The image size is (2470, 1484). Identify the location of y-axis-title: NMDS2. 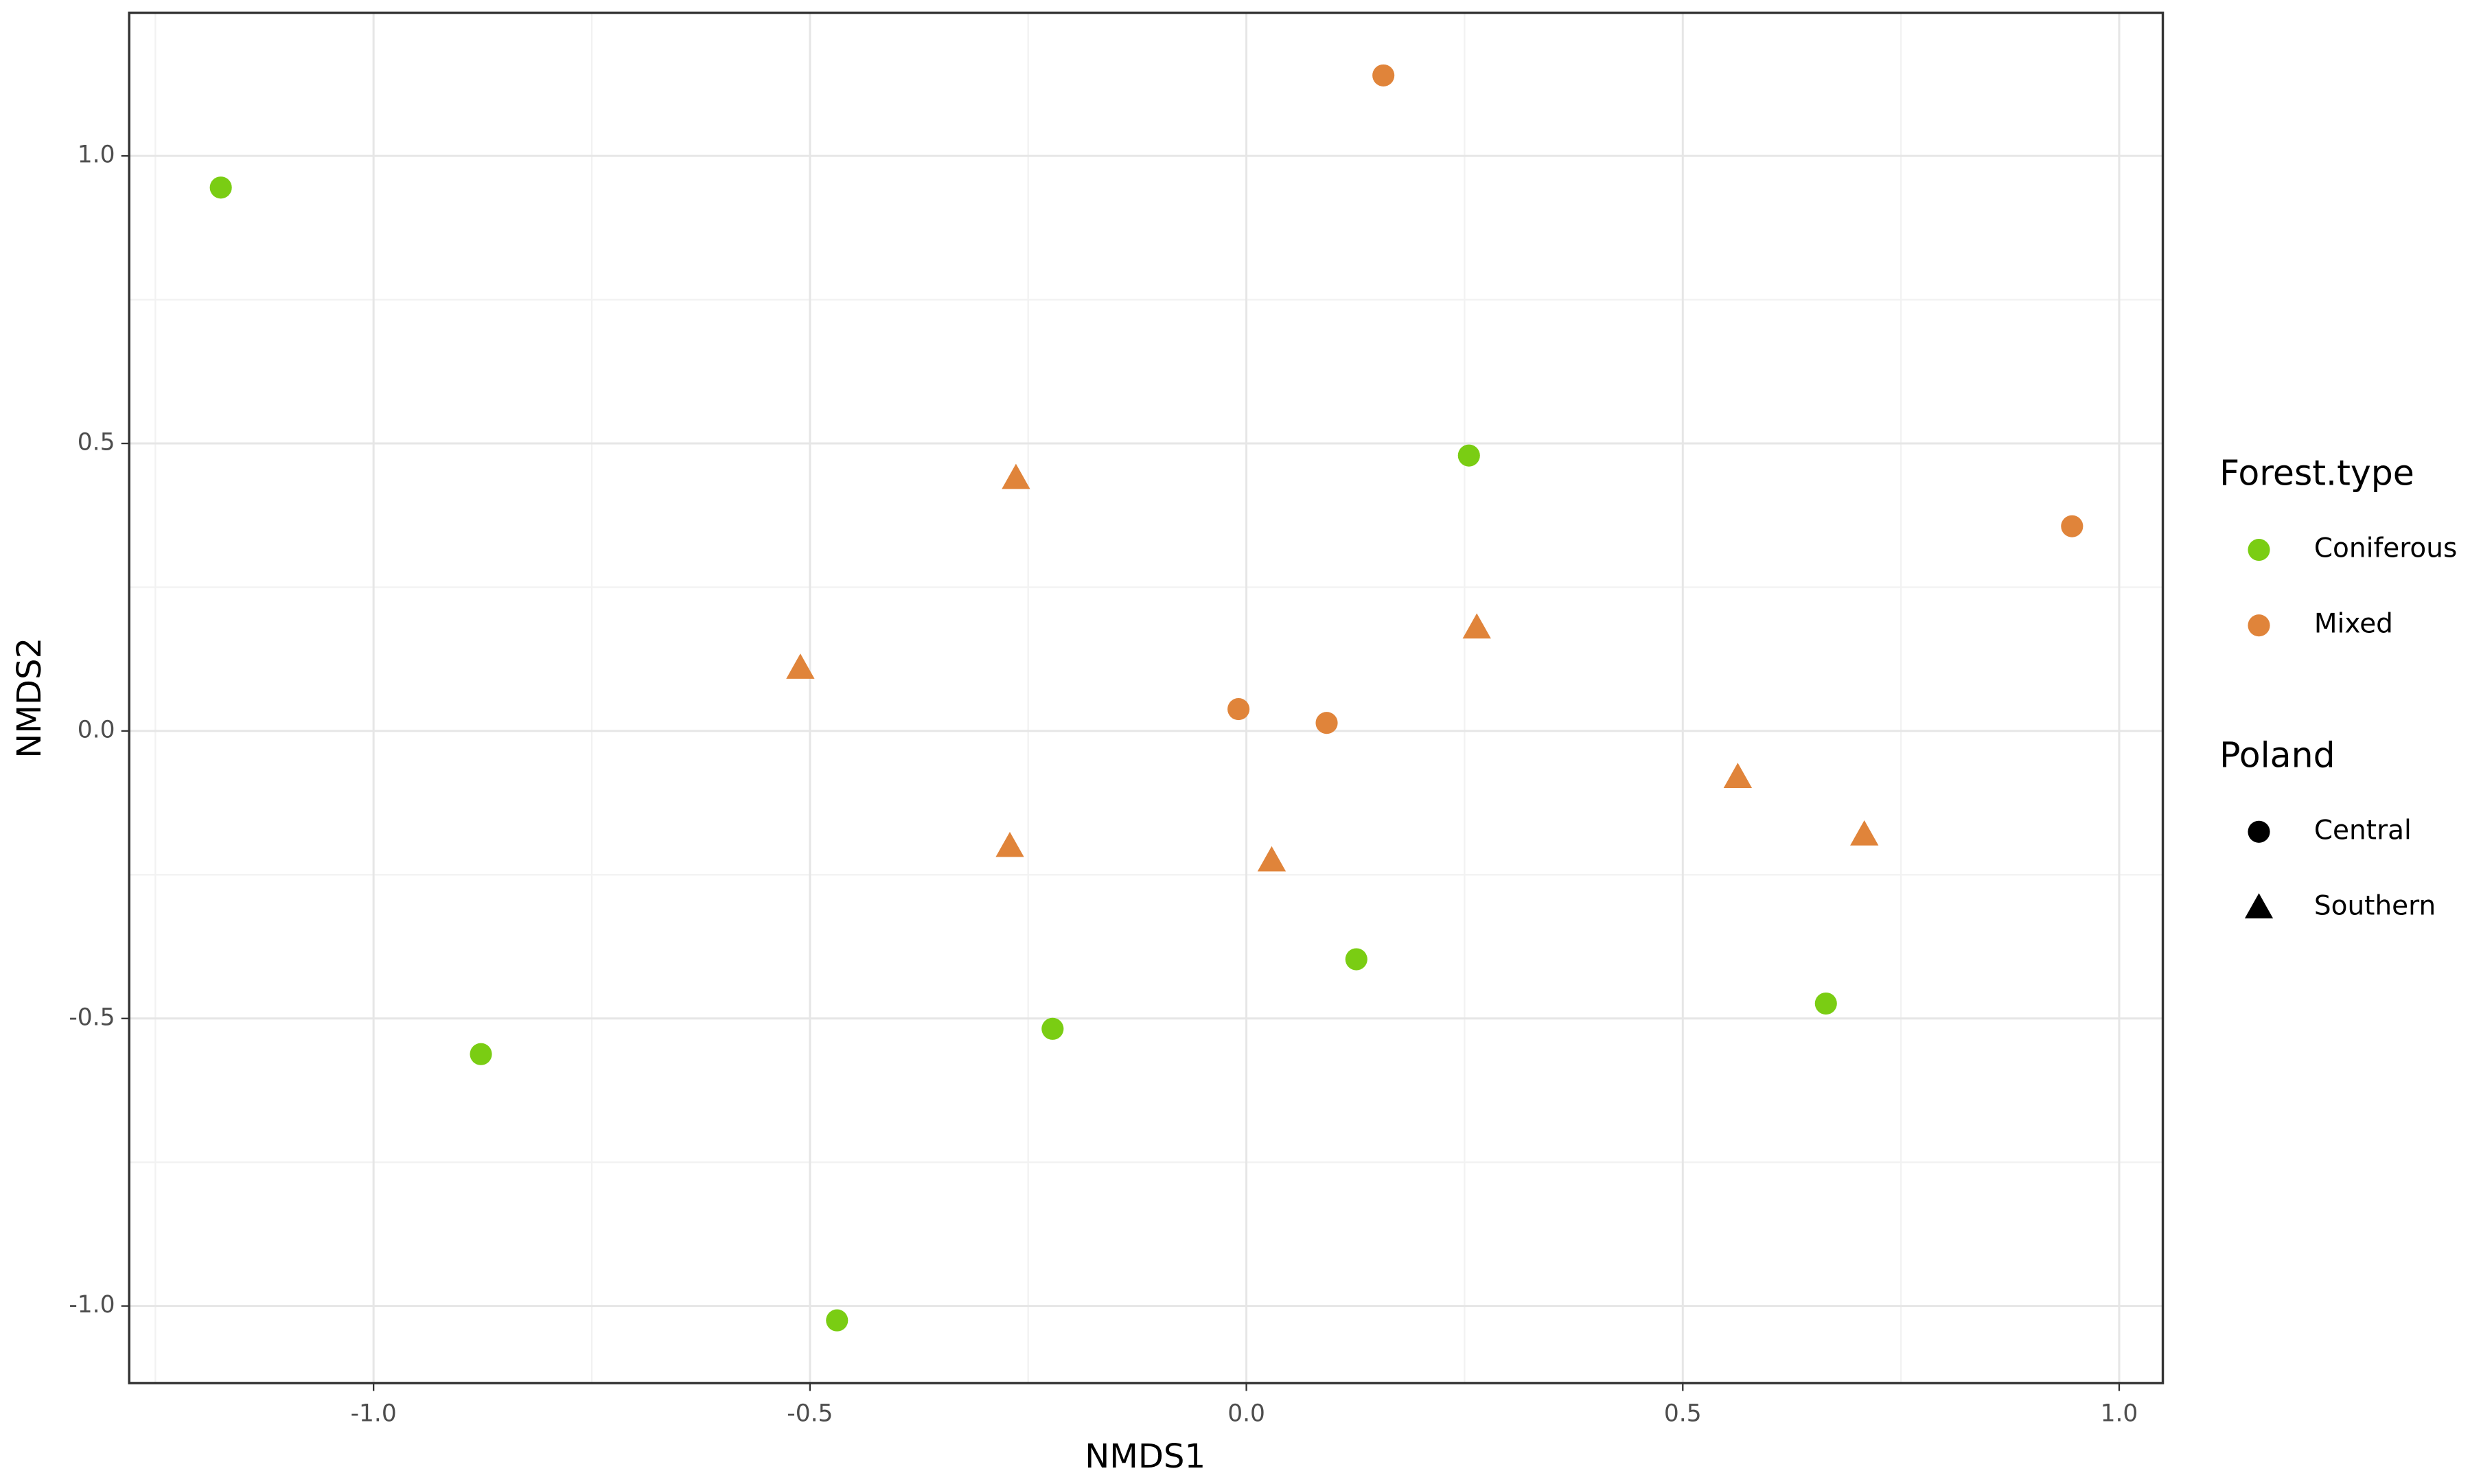
(29, 698).